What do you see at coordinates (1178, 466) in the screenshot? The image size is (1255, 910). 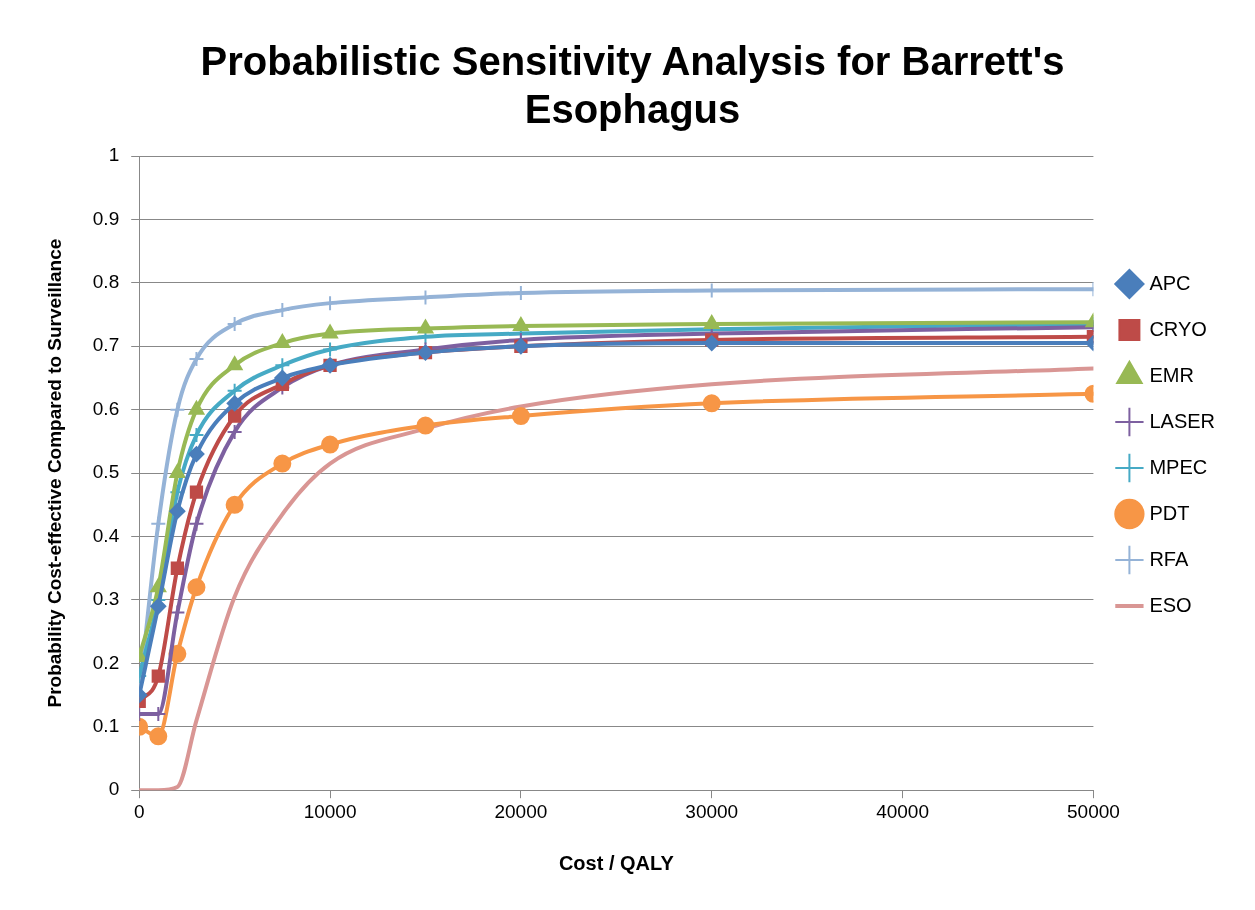 I see `legend-label: MPEC` at bounding box center [1178, 466].